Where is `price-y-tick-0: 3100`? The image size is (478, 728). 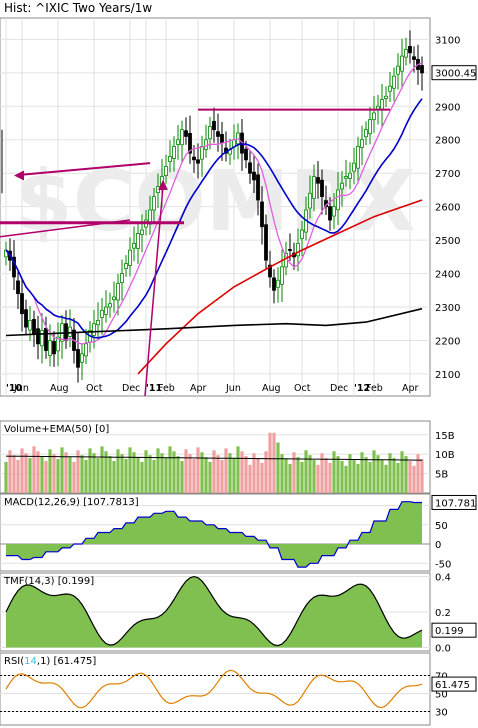
price-y-tick-0: 3100 is located at coordinates (447, 40).